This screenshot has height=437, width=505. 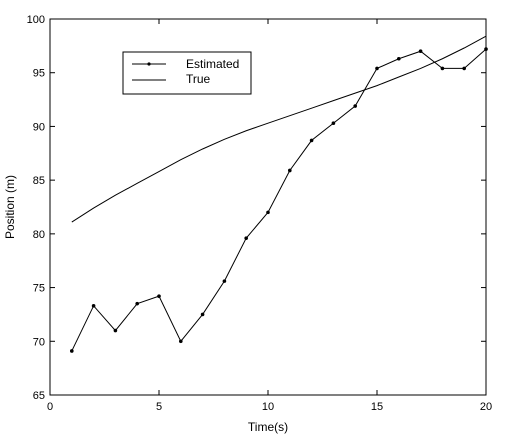 What do you see at coordinates (486, 407) in the screenshot?
I see `x-tick-label: 20` at bounding box center [486, 407].